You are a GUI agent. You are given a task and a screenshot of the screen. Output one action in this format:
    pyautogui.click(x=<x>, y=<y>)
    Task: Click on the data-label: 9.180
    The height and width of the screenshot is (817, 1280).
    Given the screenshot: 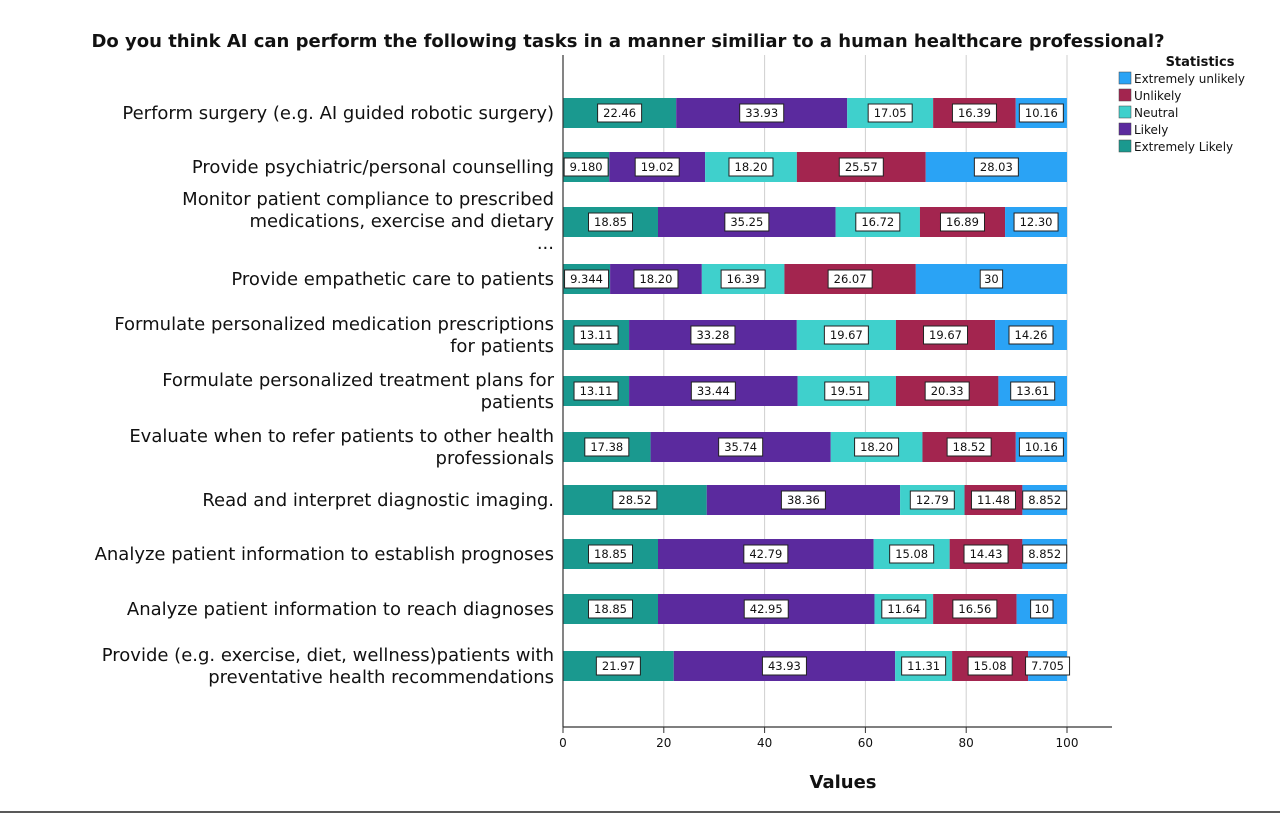 What is the action you would take?
    pyautogui.click(x=586, y=167)
    